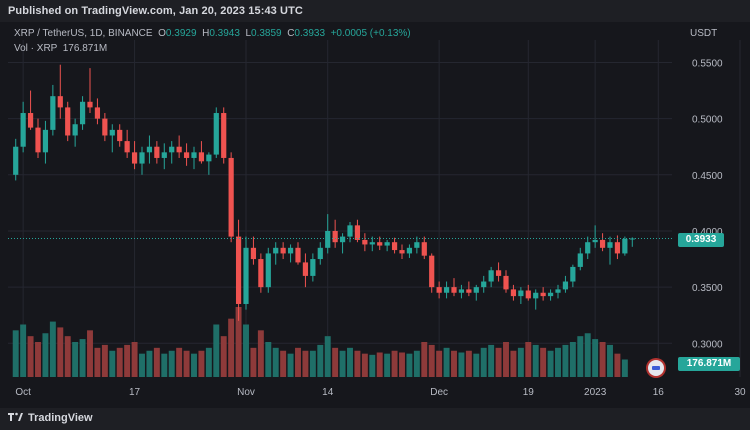  What do you see at coordinates (328, 392) in the screenshot?
I see `time-tick-label: 14` at bounding box center [328, 392].